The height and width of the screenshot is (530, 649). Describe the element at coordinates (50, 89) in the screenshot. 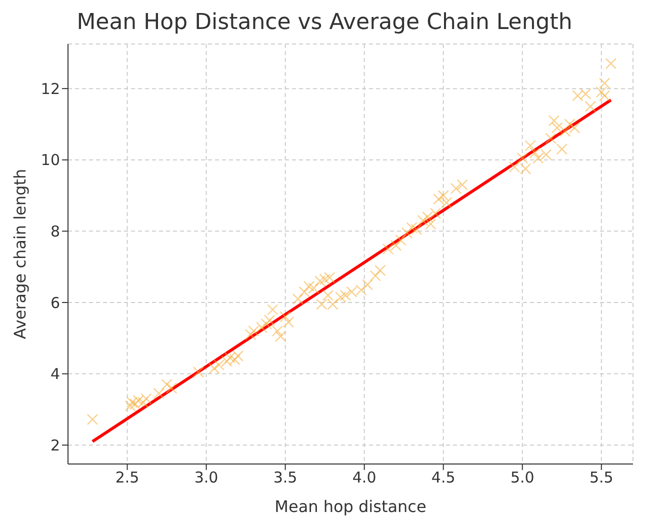

I see `y-tick-label: 12` at that location.